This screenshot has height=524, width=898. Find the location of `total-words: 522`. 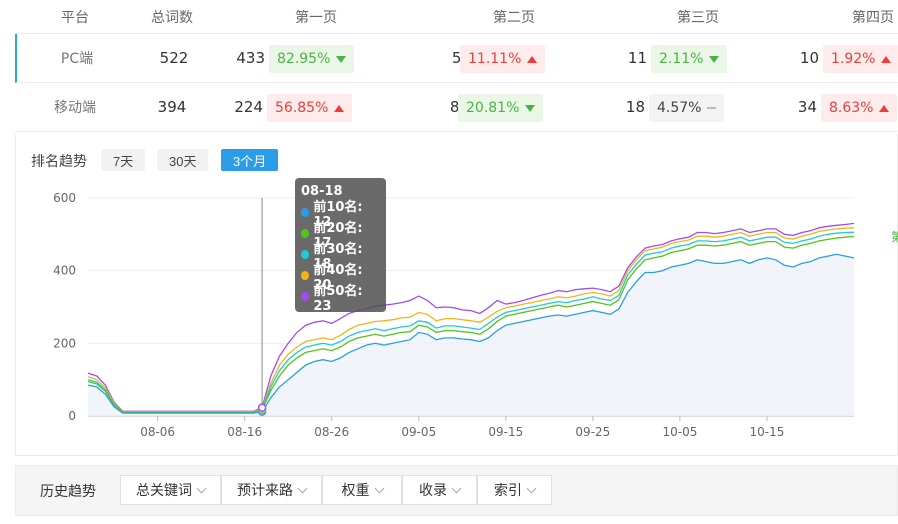

total-words: 522 is located at coordinates (174, 58).